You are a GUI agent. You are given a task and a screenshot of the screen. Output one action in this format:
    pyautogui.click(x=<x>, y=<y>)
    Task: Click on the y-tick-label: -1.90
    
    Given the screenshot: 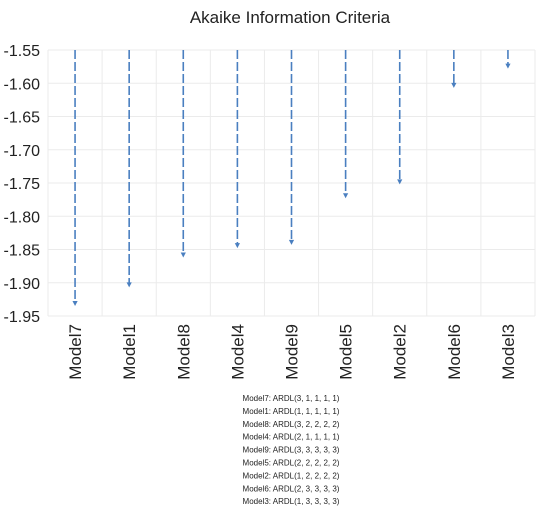 What is the action you would take?
    pyautogui.click(x=22, y=284)
    